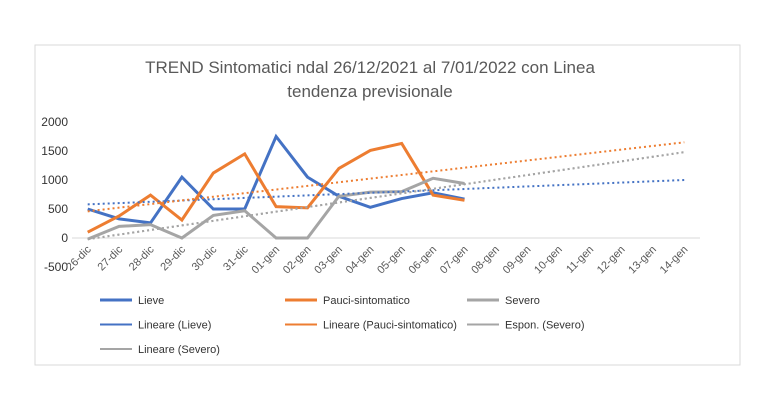  I want to click on legend-label: Espon. (Severo), so click(544, 326).